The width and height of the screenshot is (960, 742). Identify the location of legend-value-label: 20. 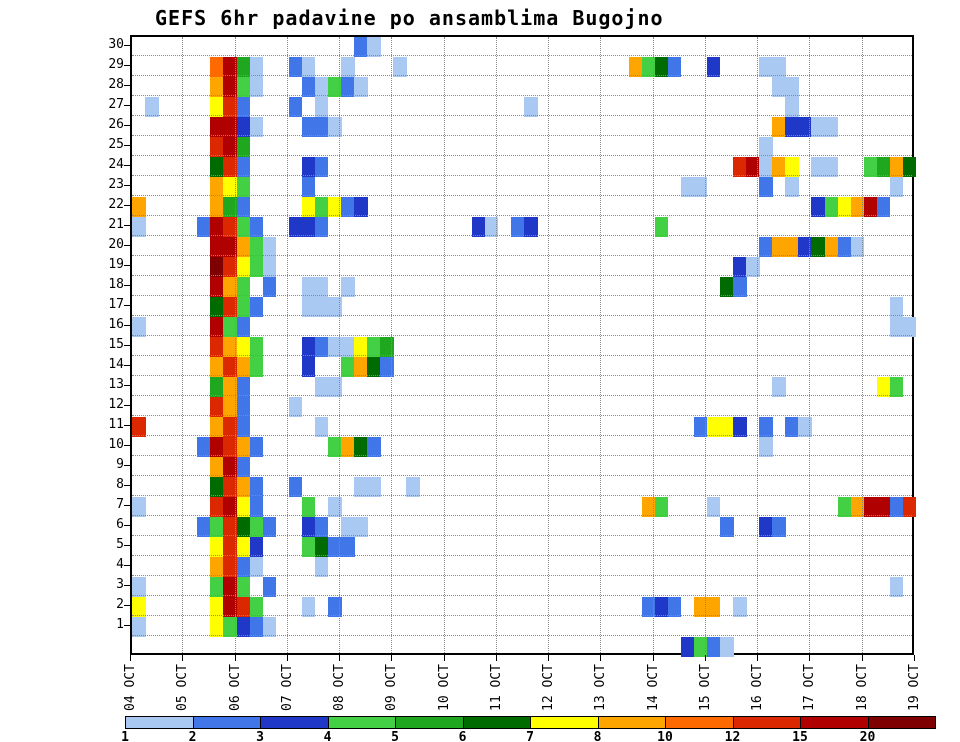
(867, 736).